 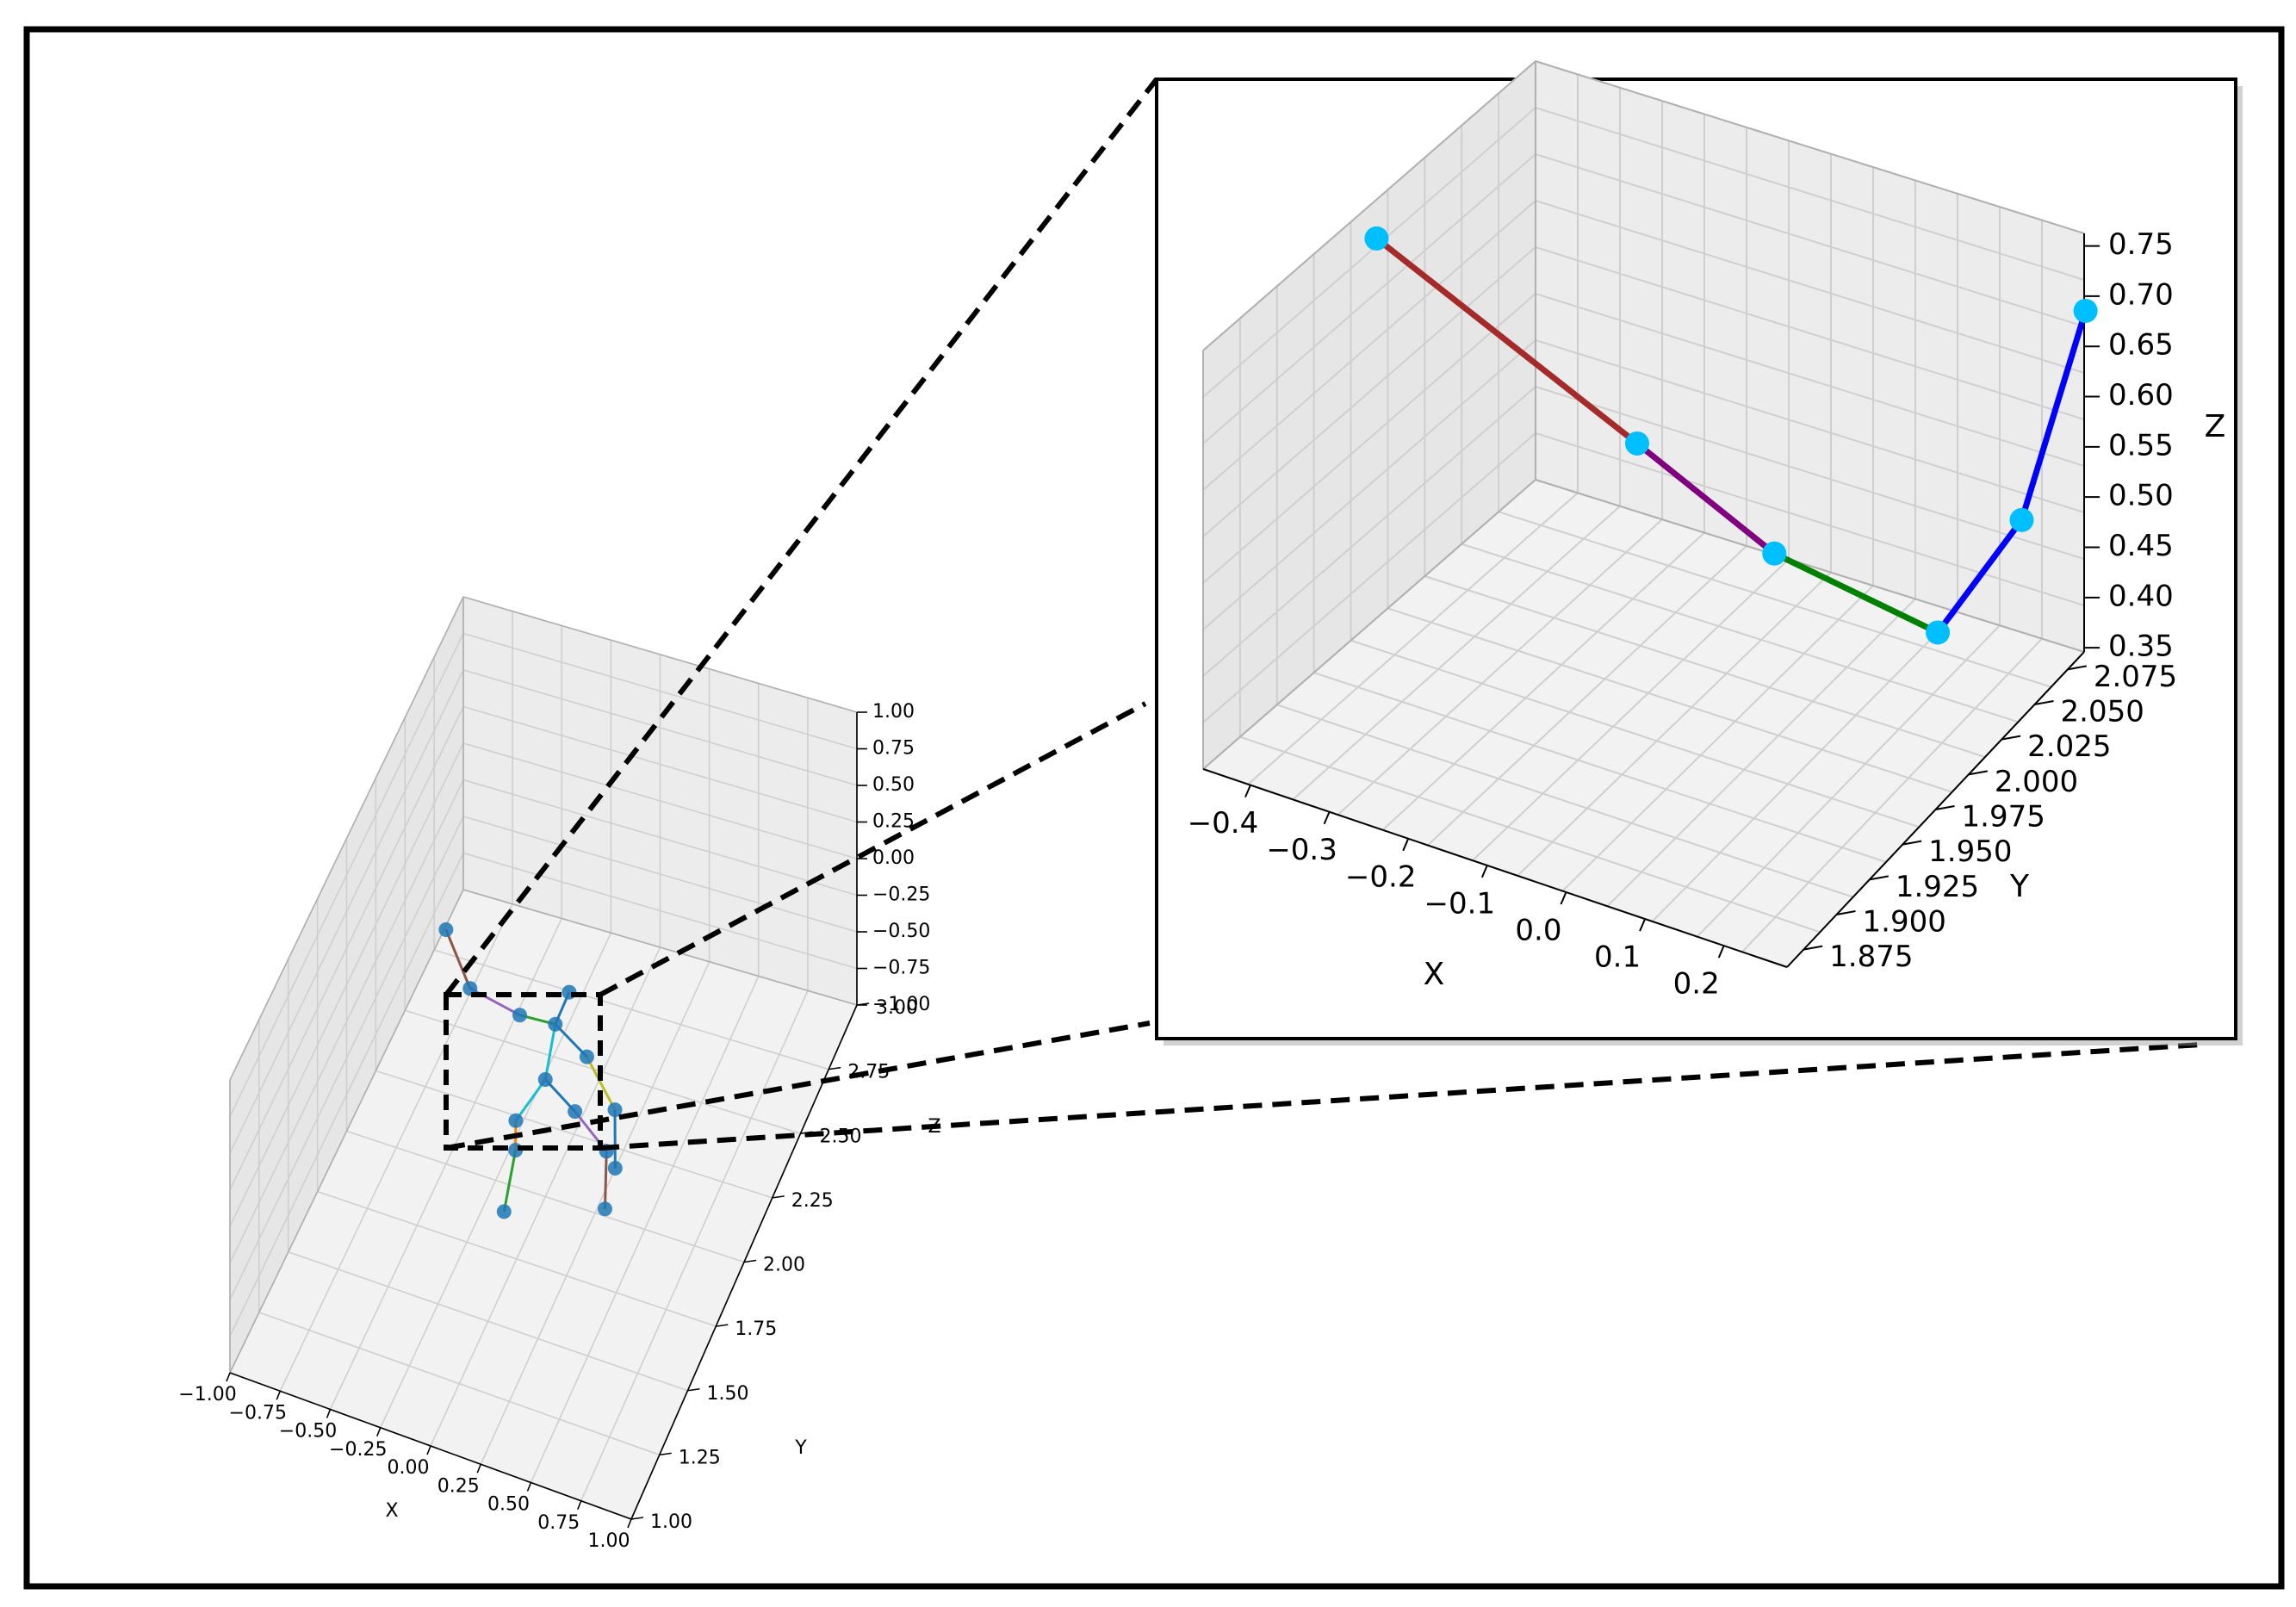 I want to click on main-z-tick-label: −1.00, so click(x=901, y=1004).